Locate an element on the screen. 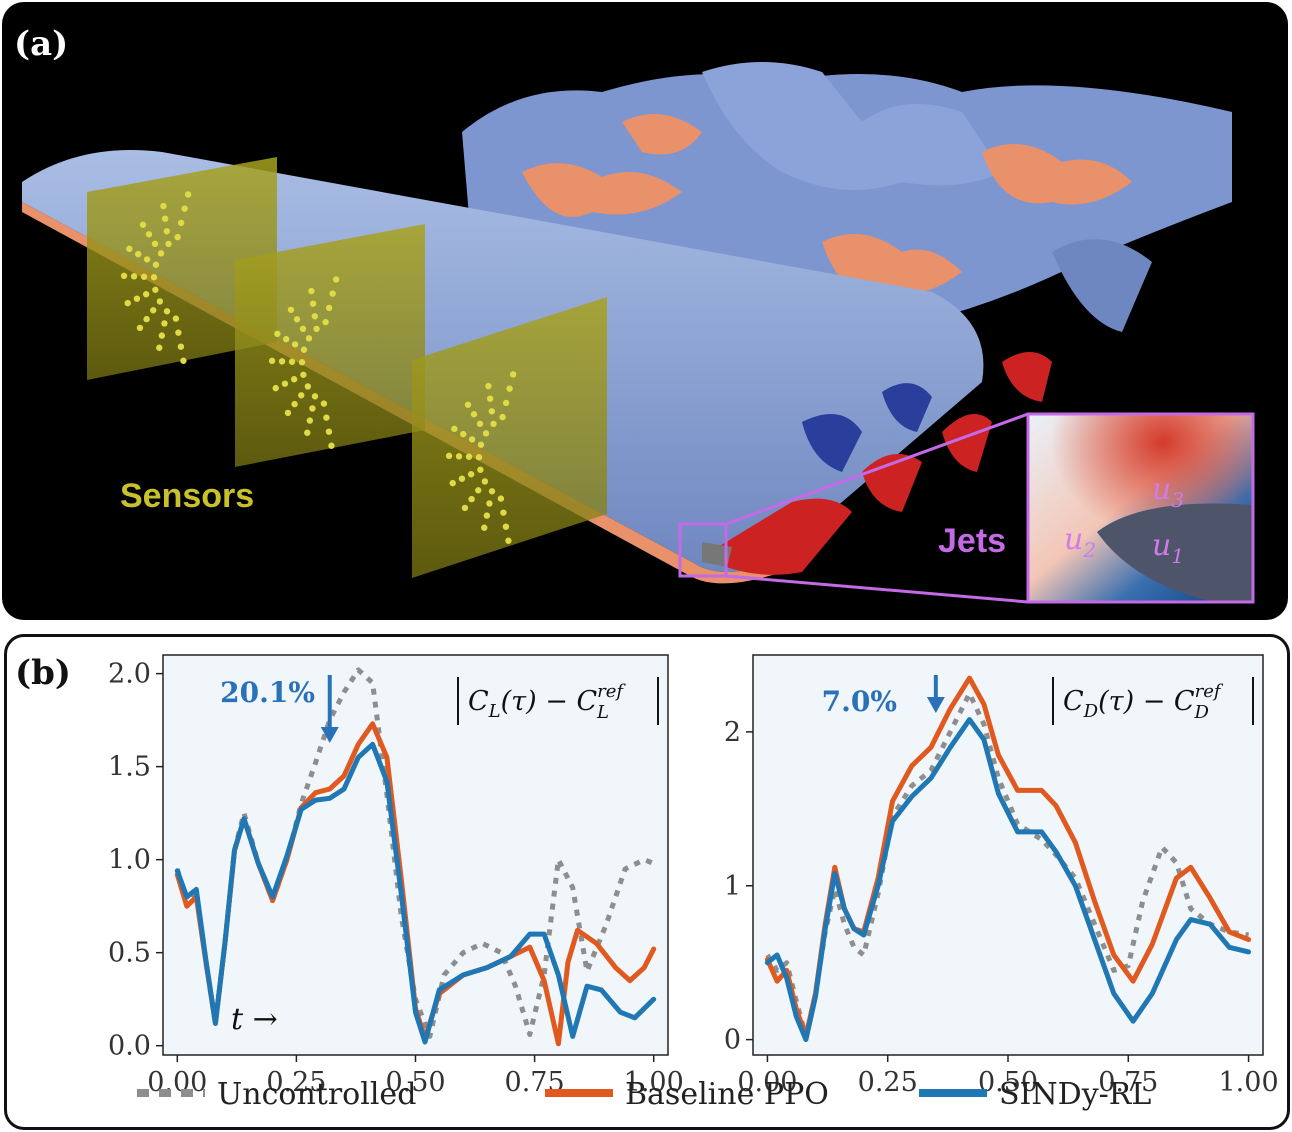 The height and width of the screenshot is (1132, 1292). y-tick-label: 2 is located at coordinates (732, 732).